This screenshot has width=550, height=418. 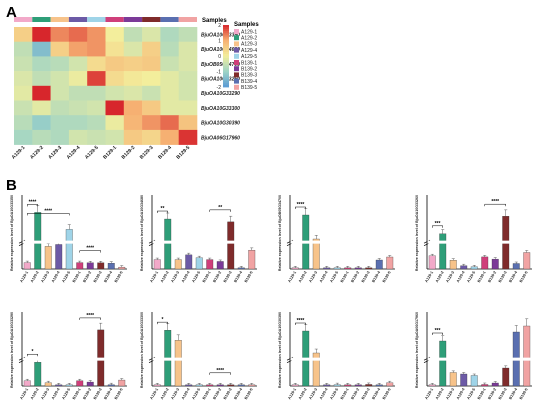 What do you see at coordinates (87, 394) in the screenshot?
I see `x-tick-label: B139-2` at bounding box center [87, 394].